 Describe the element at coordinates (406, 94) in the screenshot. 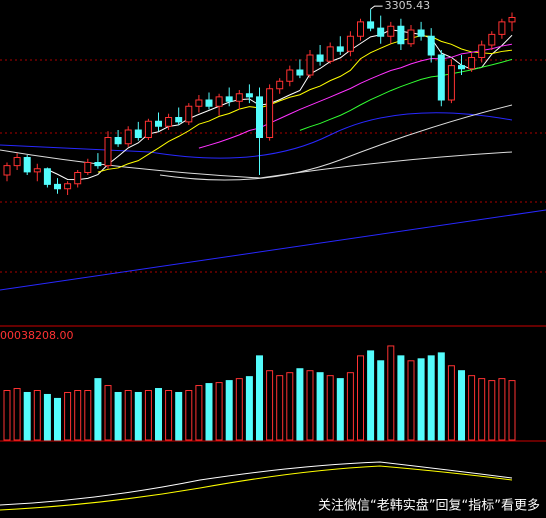

I see `moving-average` at that location.